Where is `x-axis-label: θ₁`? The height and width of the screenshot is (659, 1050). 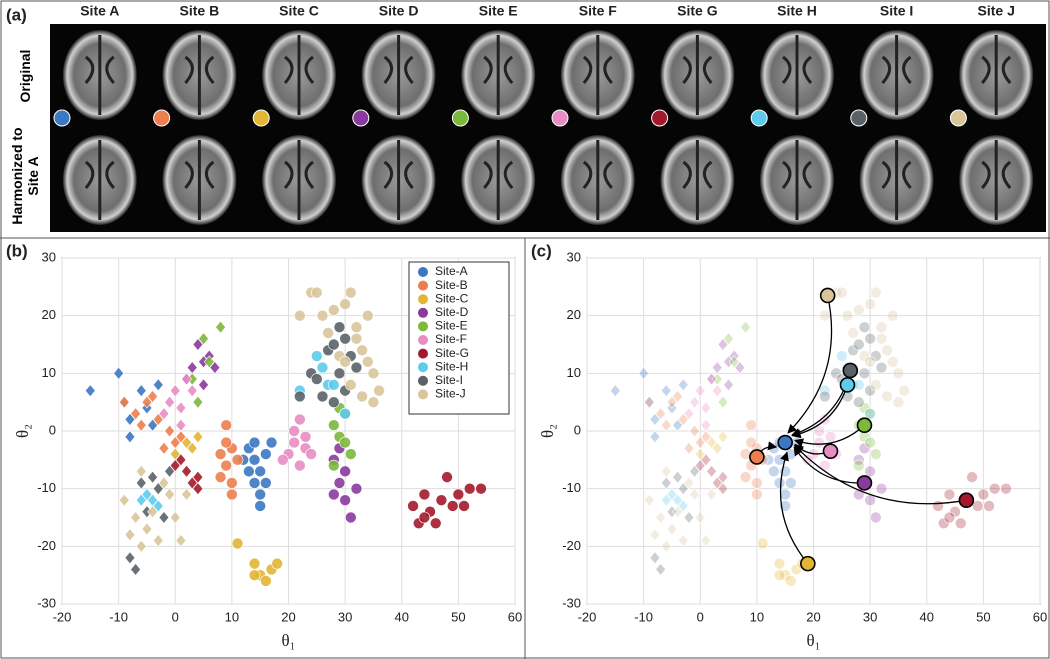 x-axis-label: θ₁ is located at coordinates (288, 640).